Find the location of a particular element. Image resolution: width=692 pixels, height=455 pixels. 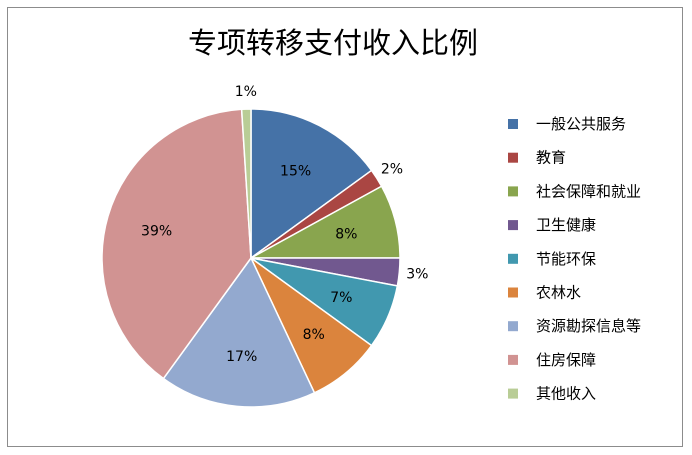

pie-label-1: 2% is located at coordinates (392, 170).